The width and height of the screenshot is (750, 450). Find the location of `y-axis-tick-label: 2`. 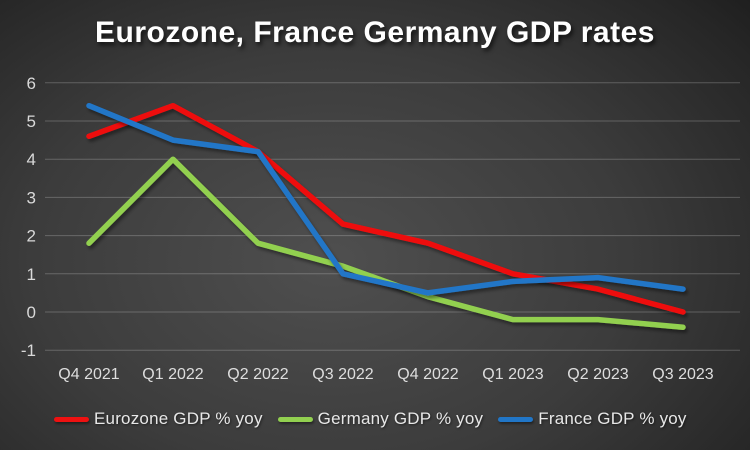

y-axis-tick-label: 2 is located at coordinates (31, 236).